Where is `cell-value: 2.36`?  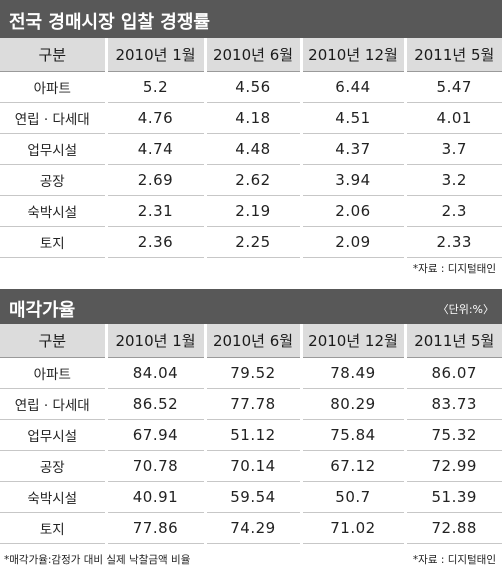
cell-value: 2.36 is located at coordinates (156, 242).